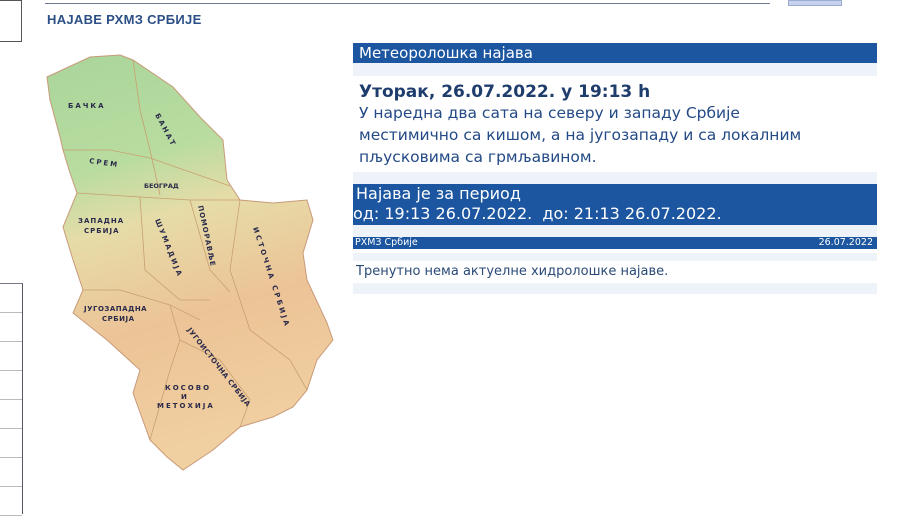  What do you see at coordinates (386, 242) in the screenshot?
I see `source-name: РХМЗ Србије` at bounding box center [386, 242].